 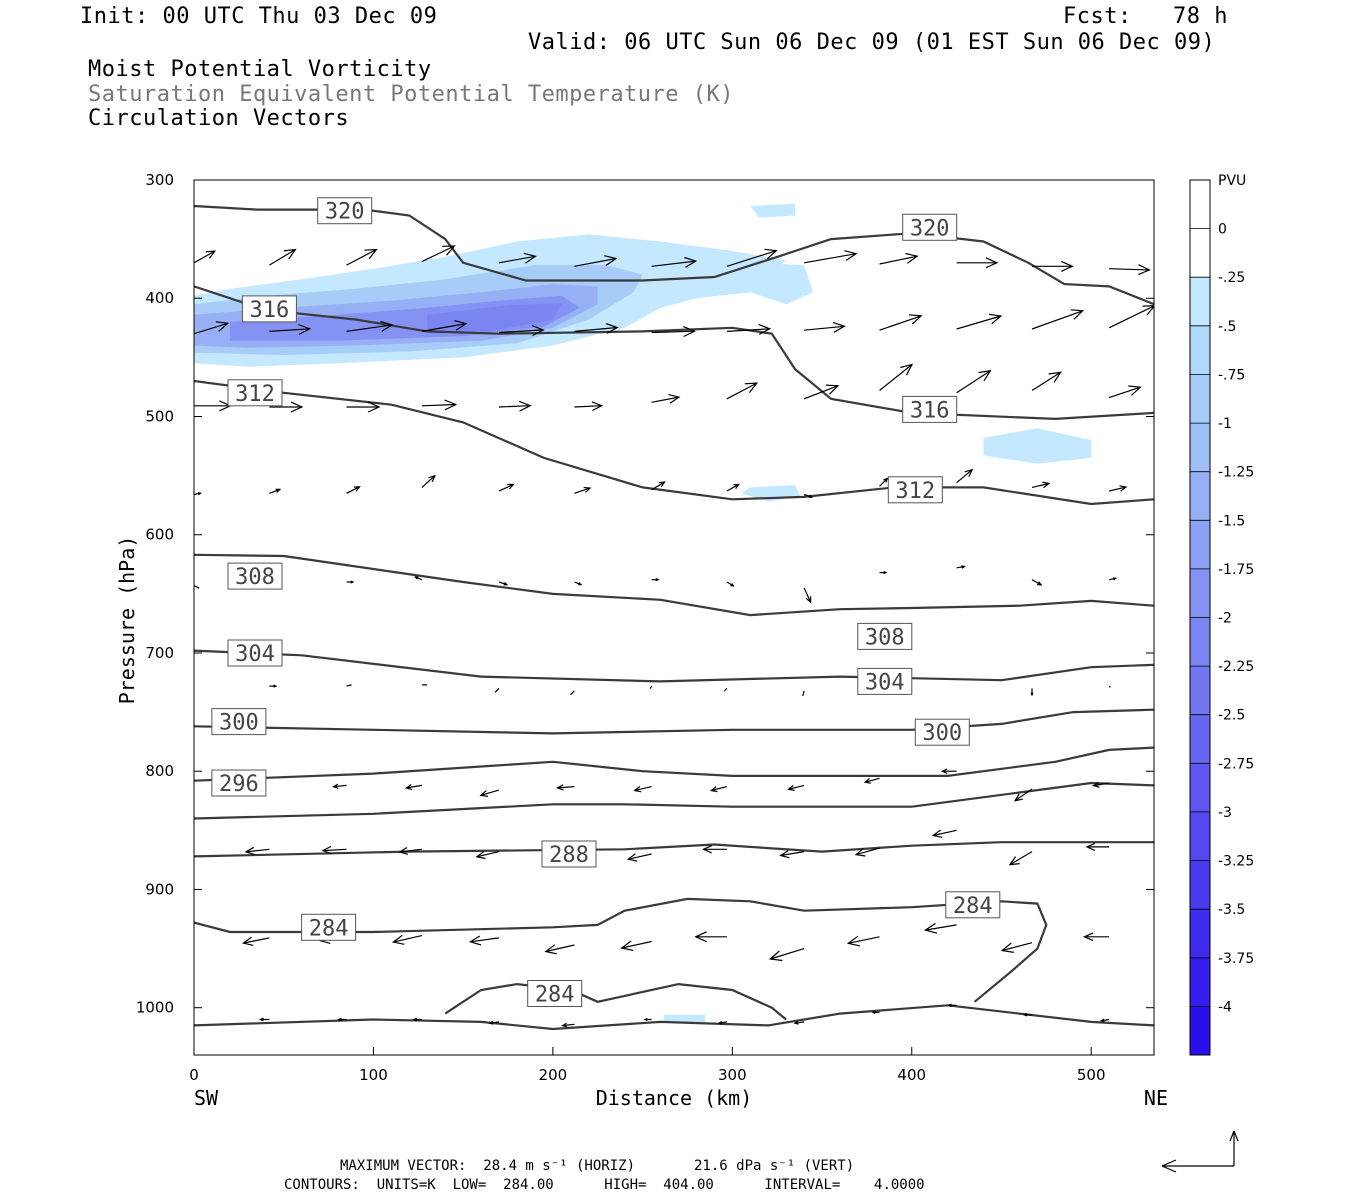 I want to click on colorbar-frame, so click(x=1200, y=617).